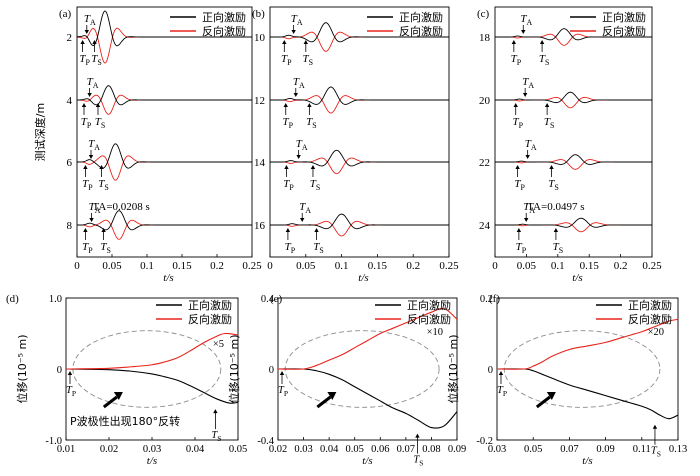 The width and height of the screenshot is (700, 476). Describe the element at coordinates (276, 299) in the screenshot. I see `panel-label: (e)` at that location.